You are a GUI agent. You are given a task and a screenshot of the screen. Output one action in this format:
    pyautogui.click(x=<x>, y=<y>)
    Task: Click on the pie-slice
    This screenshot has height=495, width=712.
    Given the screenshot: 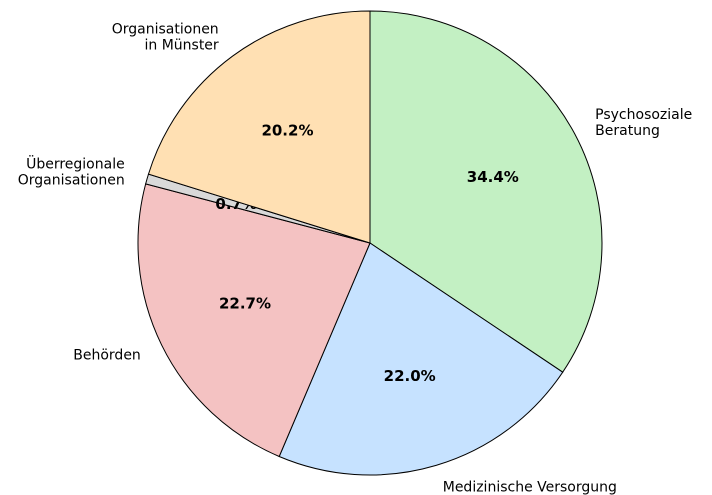 What is the action you would take?
    pyautogui.click(x=259, y=127)
    